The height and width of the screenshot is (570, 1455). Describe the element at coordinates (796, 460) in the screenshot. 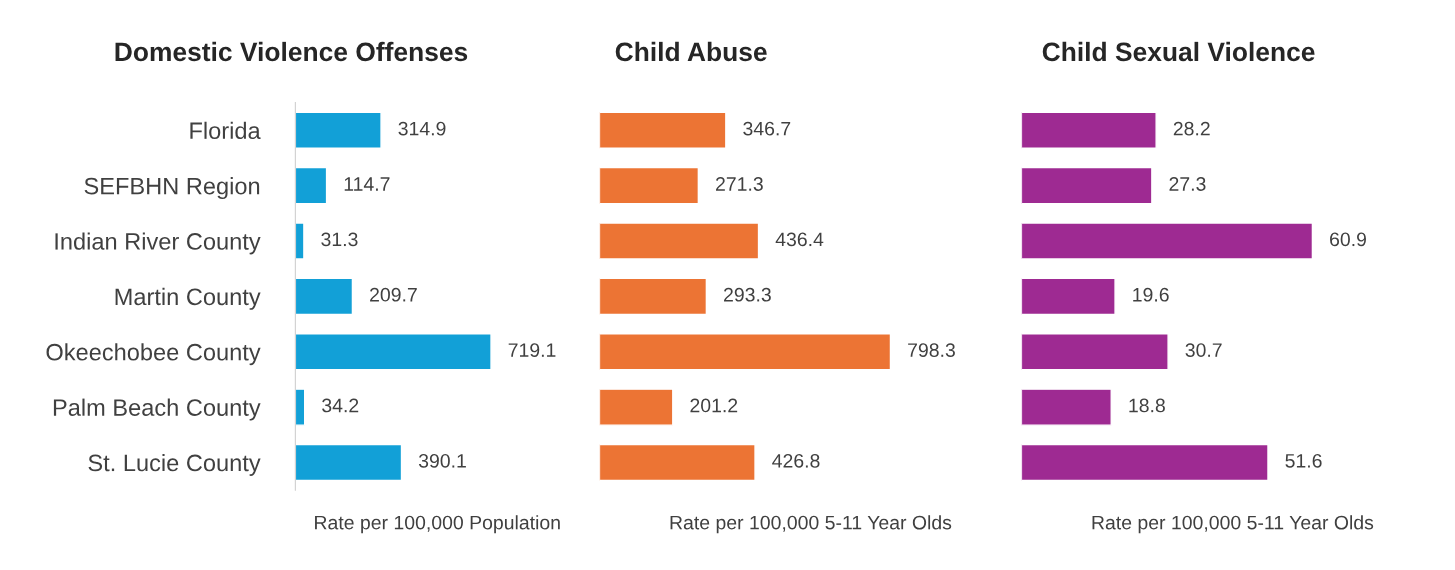

I see `data-label: 426.8` at that location.